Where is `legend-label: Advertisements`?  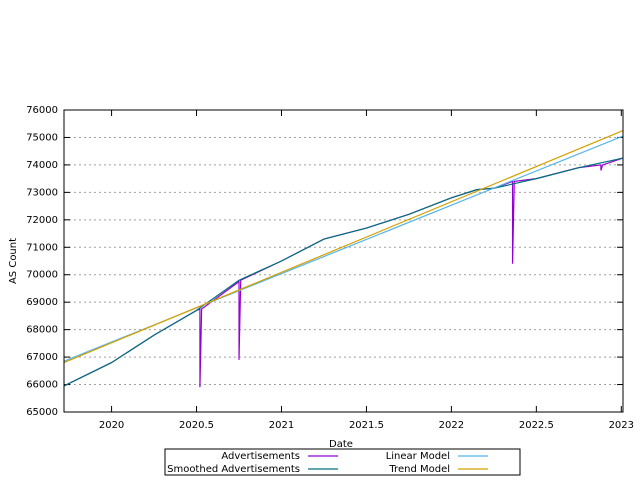 legend-label: Advertisements is located at coordinates (260, 456).